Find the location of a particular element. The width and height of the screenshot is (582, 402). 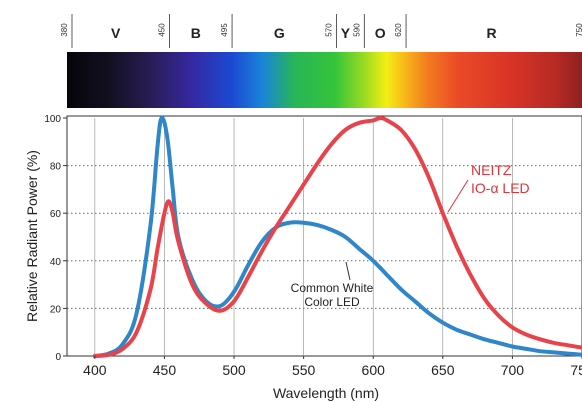

spectrum-bar is located at coordinates (324, 80).